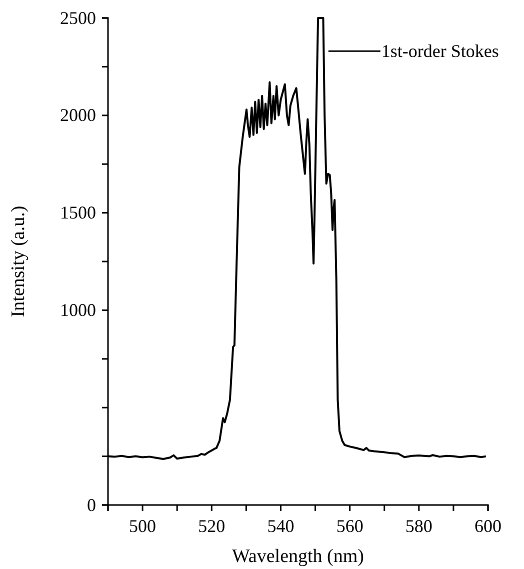 This screenshot has height=569, width=524. Describe the element at coordinates (78, 212) in the screenshot. I see `y-tick-label: 1500` at that location.